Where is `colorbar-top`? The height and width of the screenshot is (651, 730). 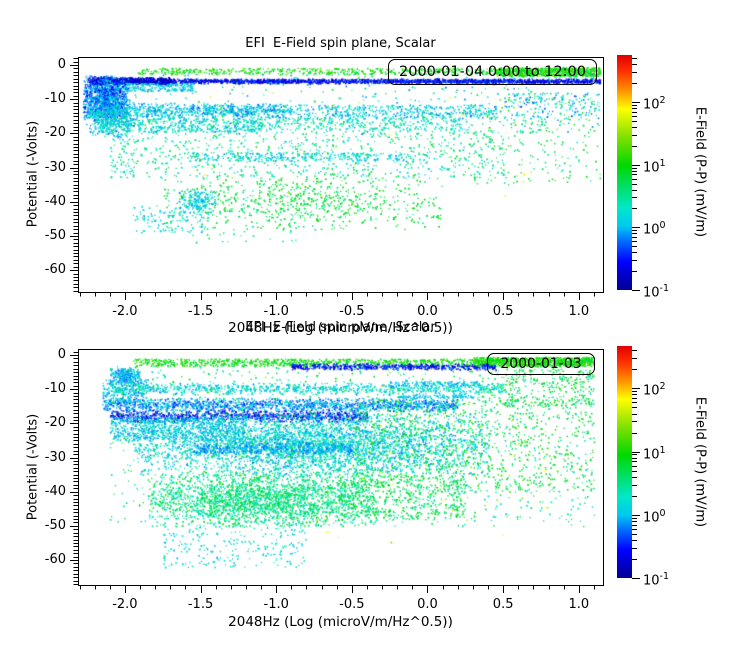
colorbar-top is located at coordinates (624, 172).